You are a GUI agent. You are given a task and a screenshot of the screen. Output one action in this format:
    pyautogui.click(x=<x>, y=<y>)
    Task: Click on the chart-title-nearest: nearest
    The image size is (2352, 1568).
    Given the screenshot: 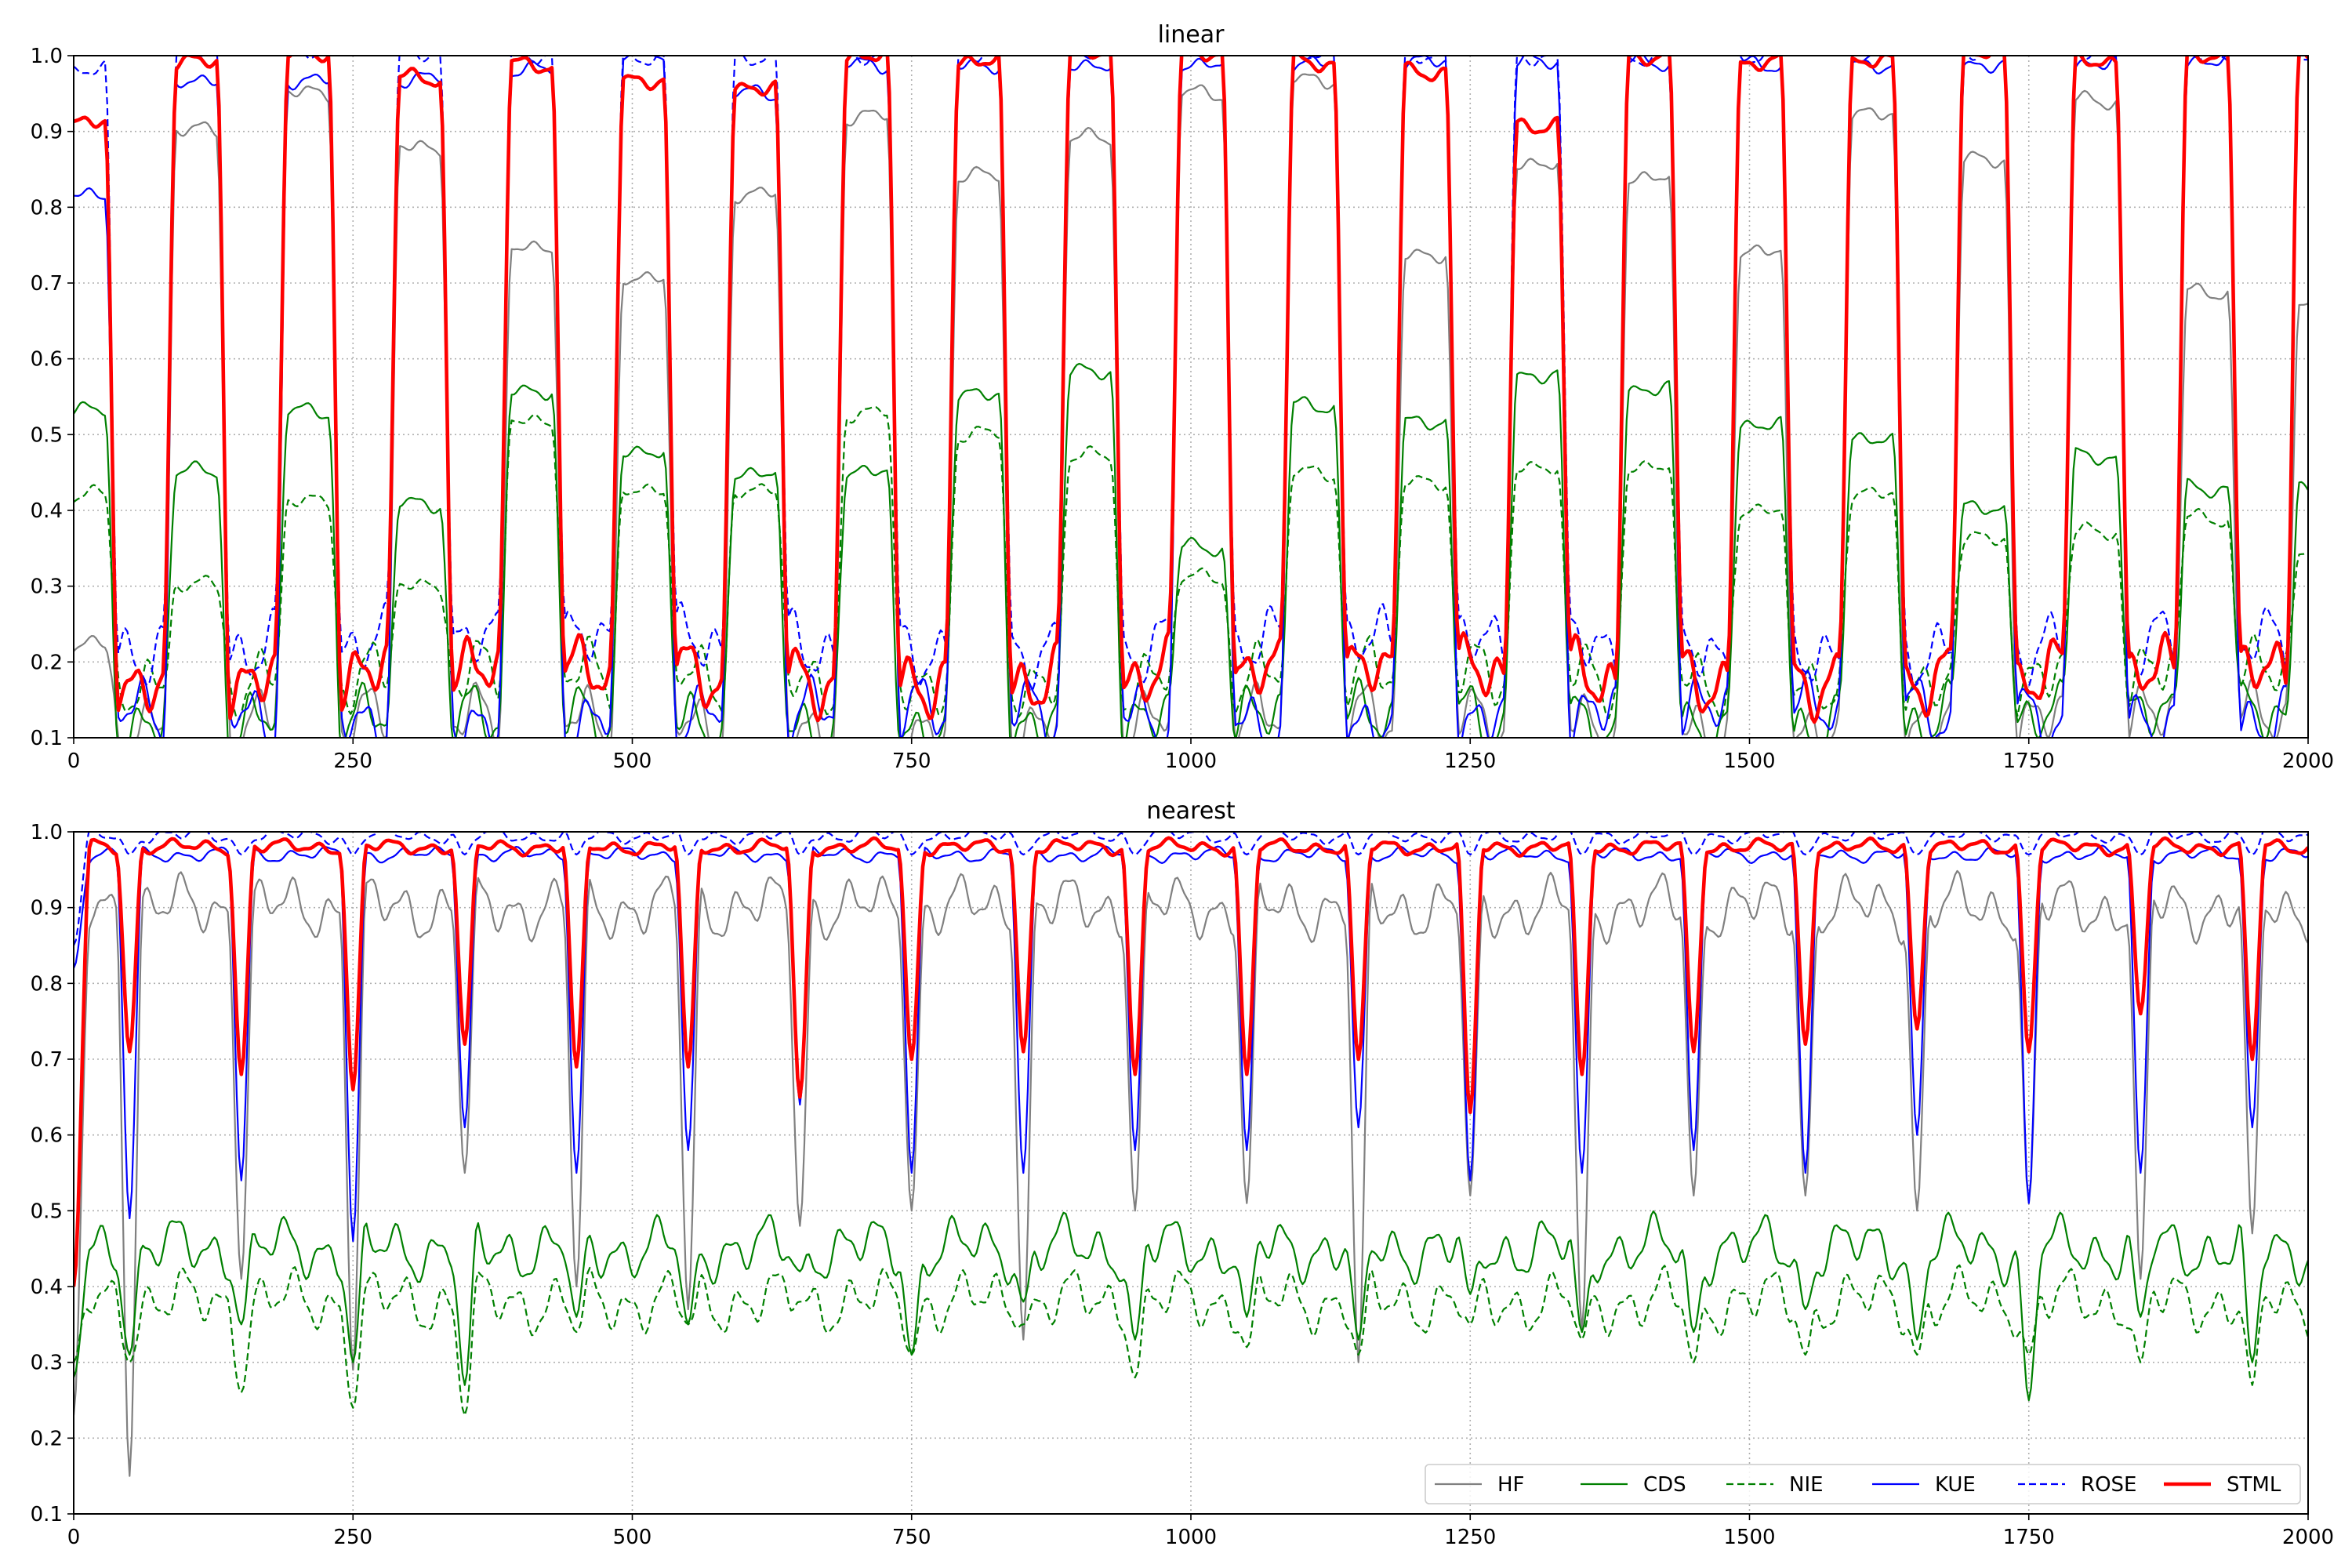 What is the action you would take?
    pyautogui.click(x=1191, y=811)
    